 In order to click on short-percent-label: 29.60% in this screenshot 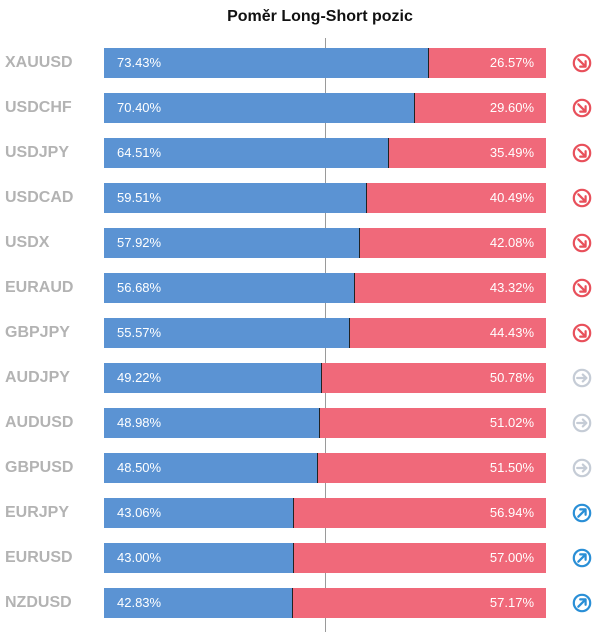, I will do `click(511, 107)`.